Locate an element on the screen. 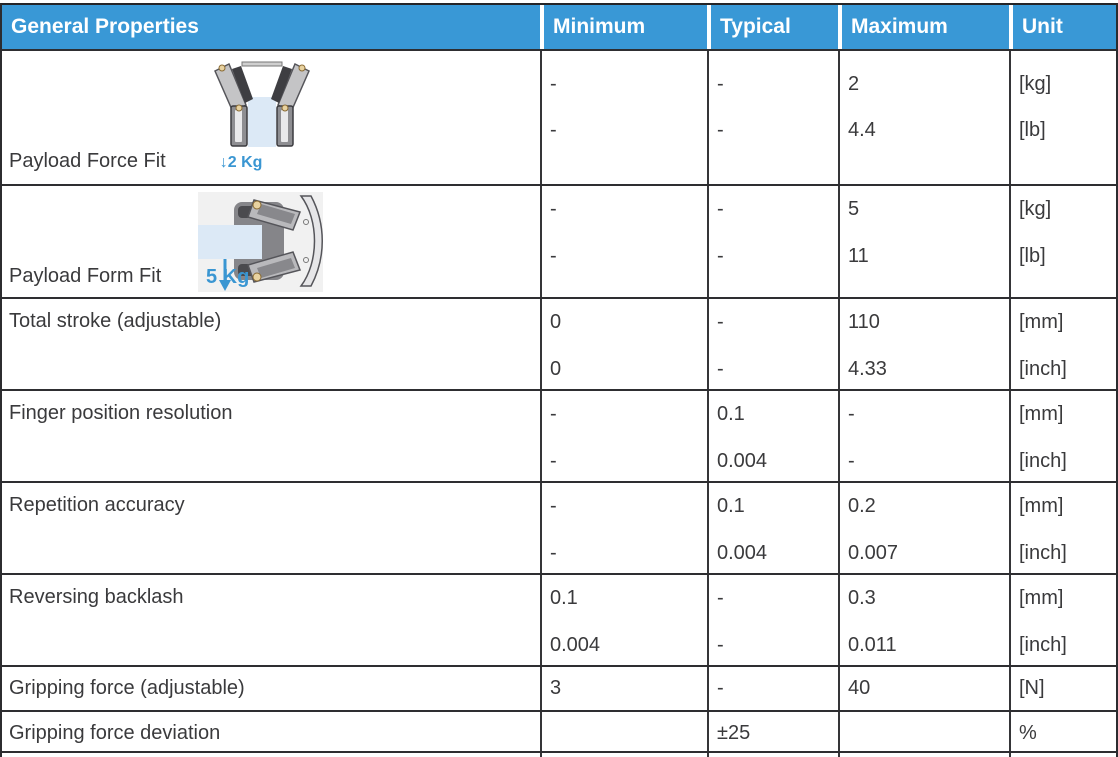 The width and height of the screenshot is (1118, 757). minimum-cell: 0.1 0.004 is located at coordinates (623, 620).